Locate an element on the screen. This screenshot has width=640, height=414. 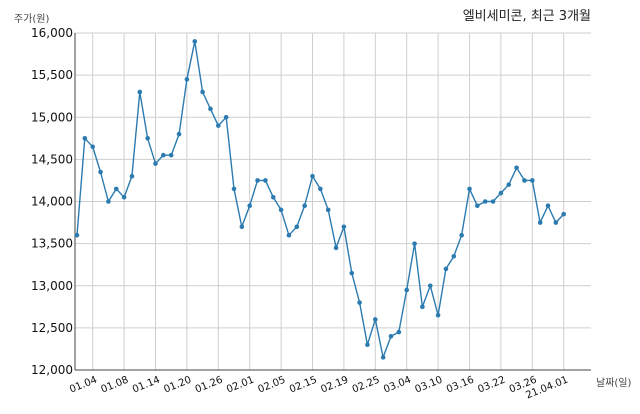
x-tick-label: 03.04 is located at coordinates (397, 385).